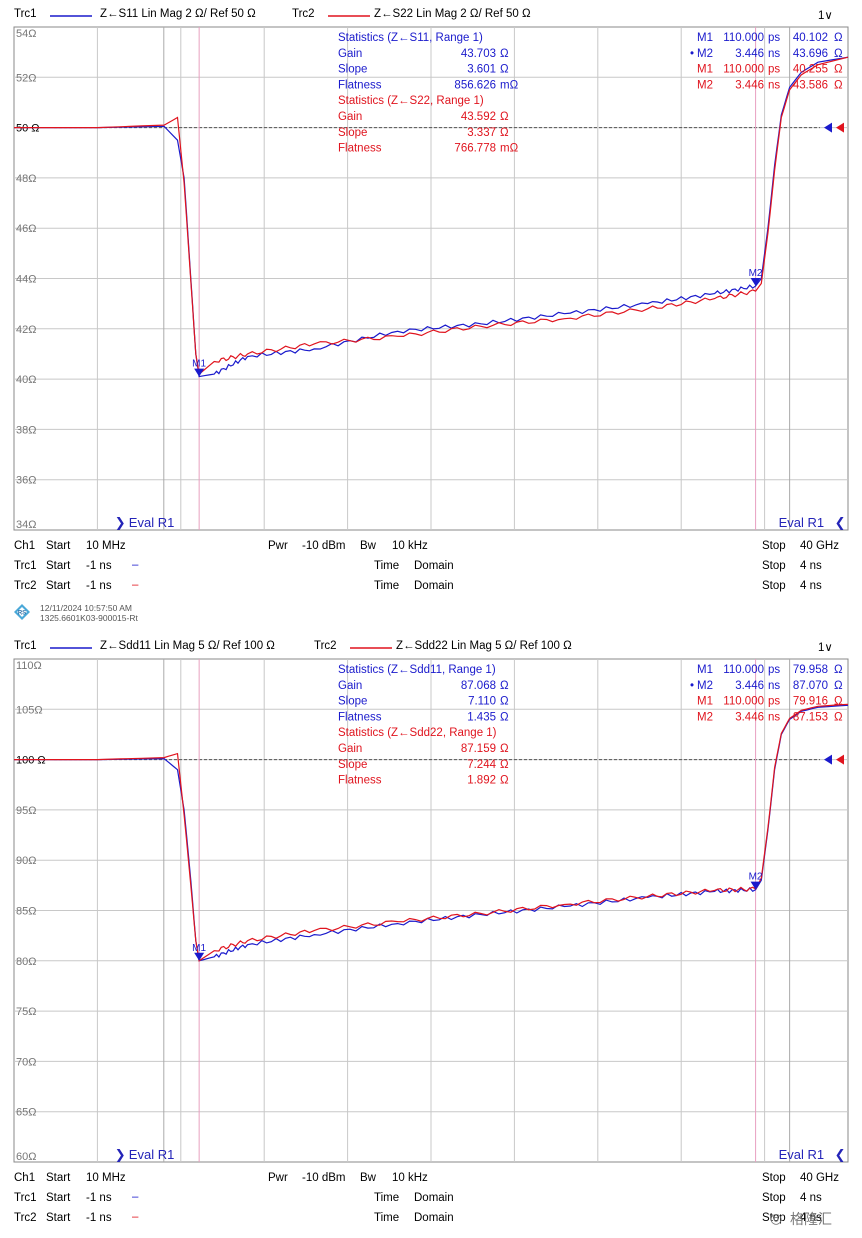 This screenshot has width=862, height=1238. What do you see at coordinates (25, 646) in the screenshot?
I see `lower-trc1-tag: Trc1` at bounding box center [25, 646].